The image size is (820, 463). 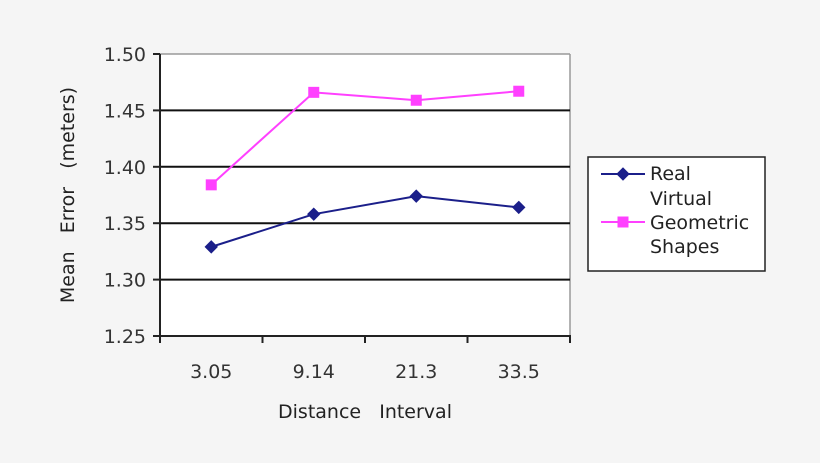 What do you see at coordinates (125, 111) in the screenshot?
I see `y-tick-label: 1.45` at bounding box center [125, 111].